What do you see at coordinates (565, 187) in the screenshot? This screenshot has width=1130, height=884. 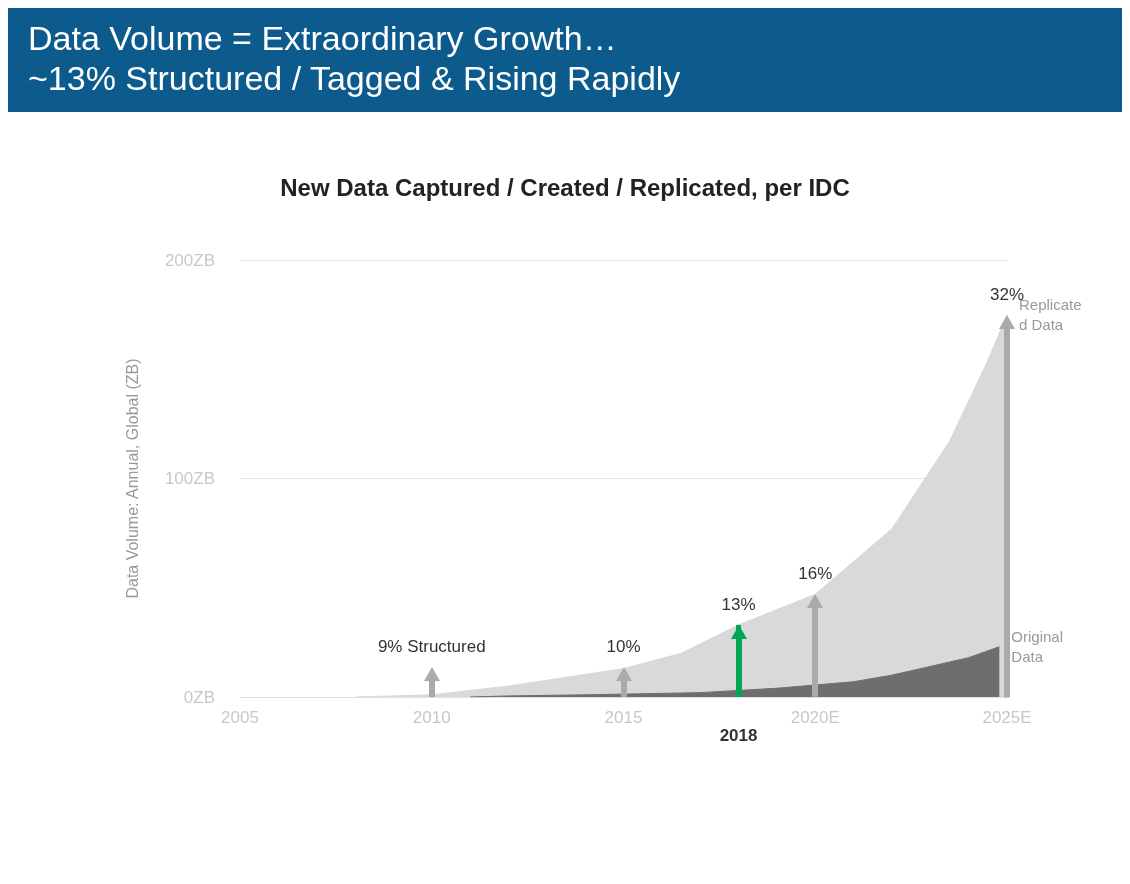 I see `chart-subtitle: New Data Captured / Created / Replicated, per IDC` at bounding box center [565, 187].